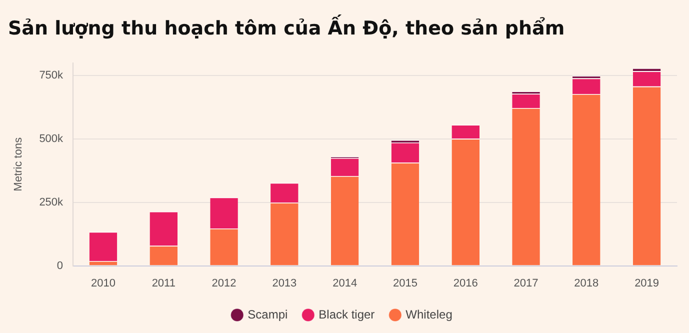 This screenshot has height=333, width=689. Describe the element at coordinates (345, 283) in the screenshot. I see `x-tick-label: 2014` at that location.